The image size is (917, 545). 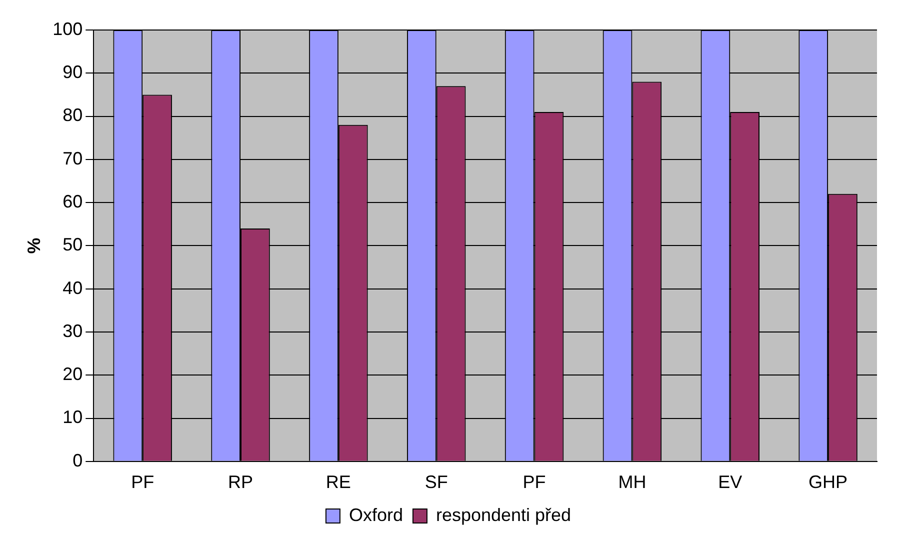 What do you see at coordinates (375, 514) in the screenshot?
I see `legend-label: Oxford` at bounding box center [375, 514].